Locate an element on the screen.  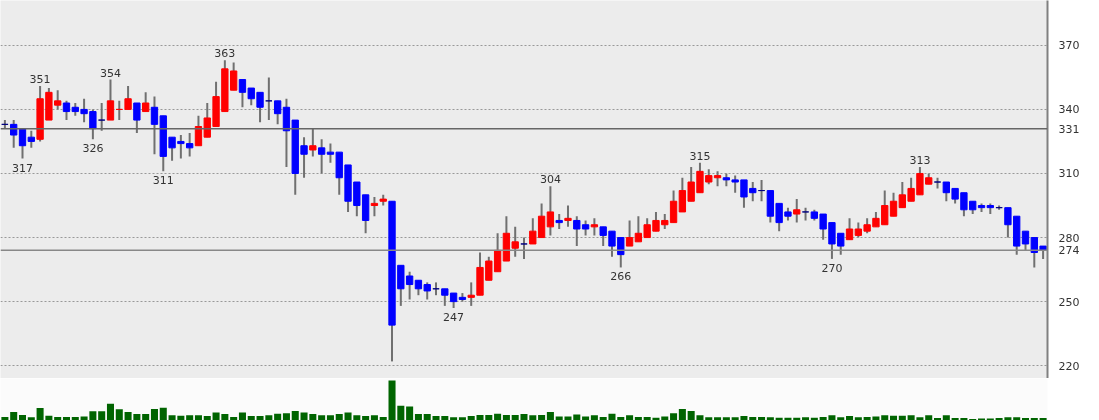
annotation: 326 is located at coordinates (93, 149).